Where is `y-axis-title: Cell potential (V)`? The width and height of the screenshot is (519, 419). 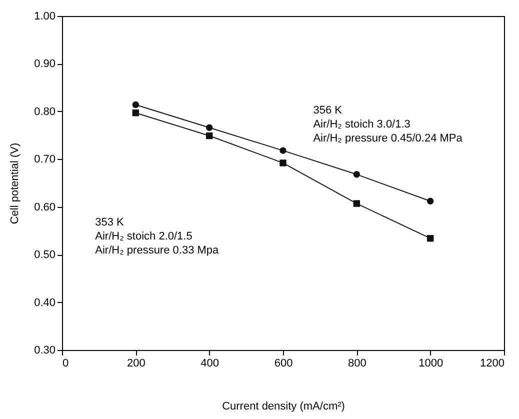 y-axis-title: Cell potential (V) is located at coordinates (15, 183).